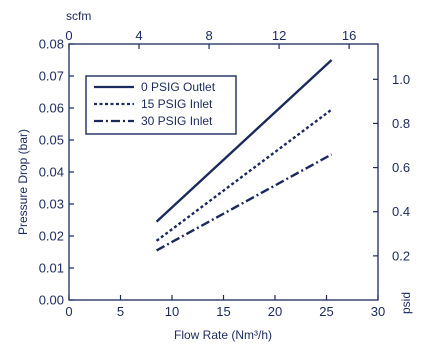  Describe the element at coordinates (275, 311) in the screenshot. I see `x-tick-label: 20` at that location.